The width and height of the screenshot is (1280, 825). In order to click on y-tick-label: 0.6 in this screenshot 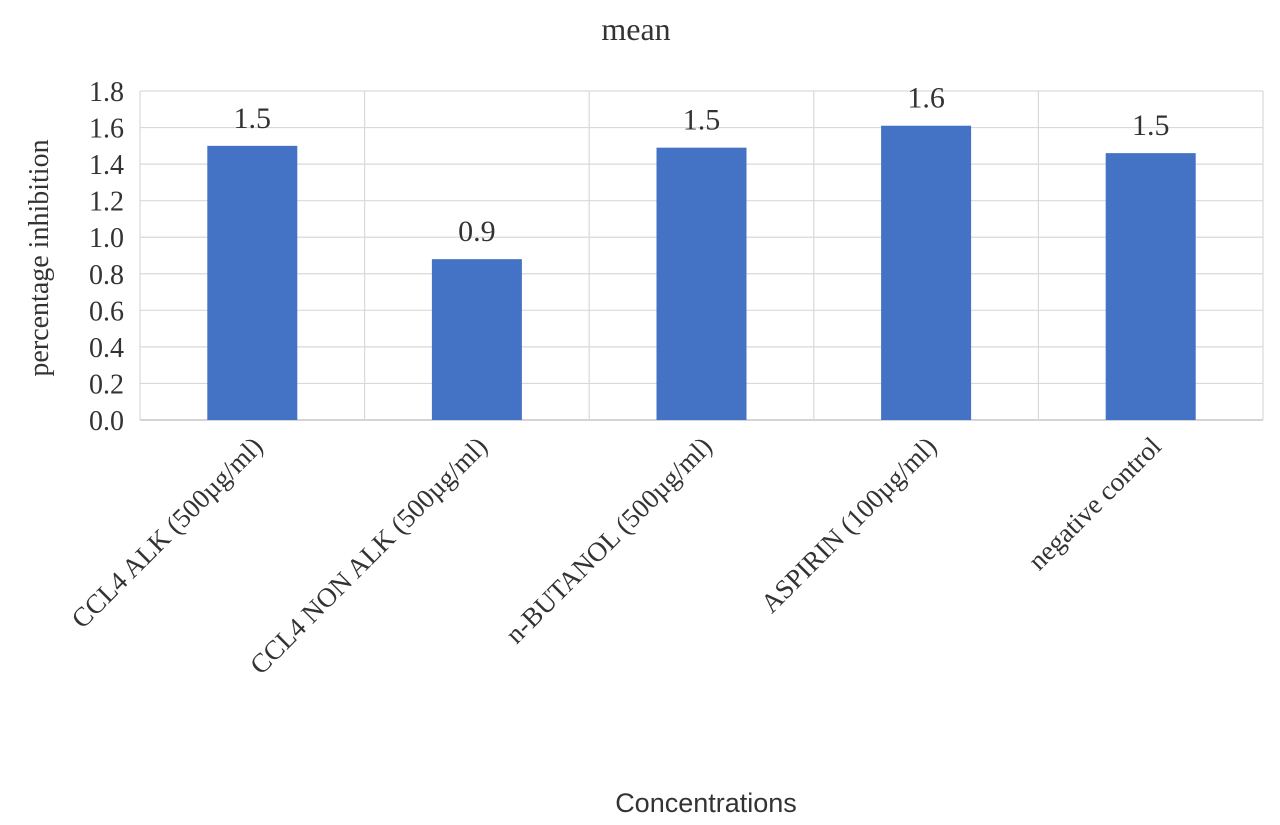, I will do `click(106, 311)`.